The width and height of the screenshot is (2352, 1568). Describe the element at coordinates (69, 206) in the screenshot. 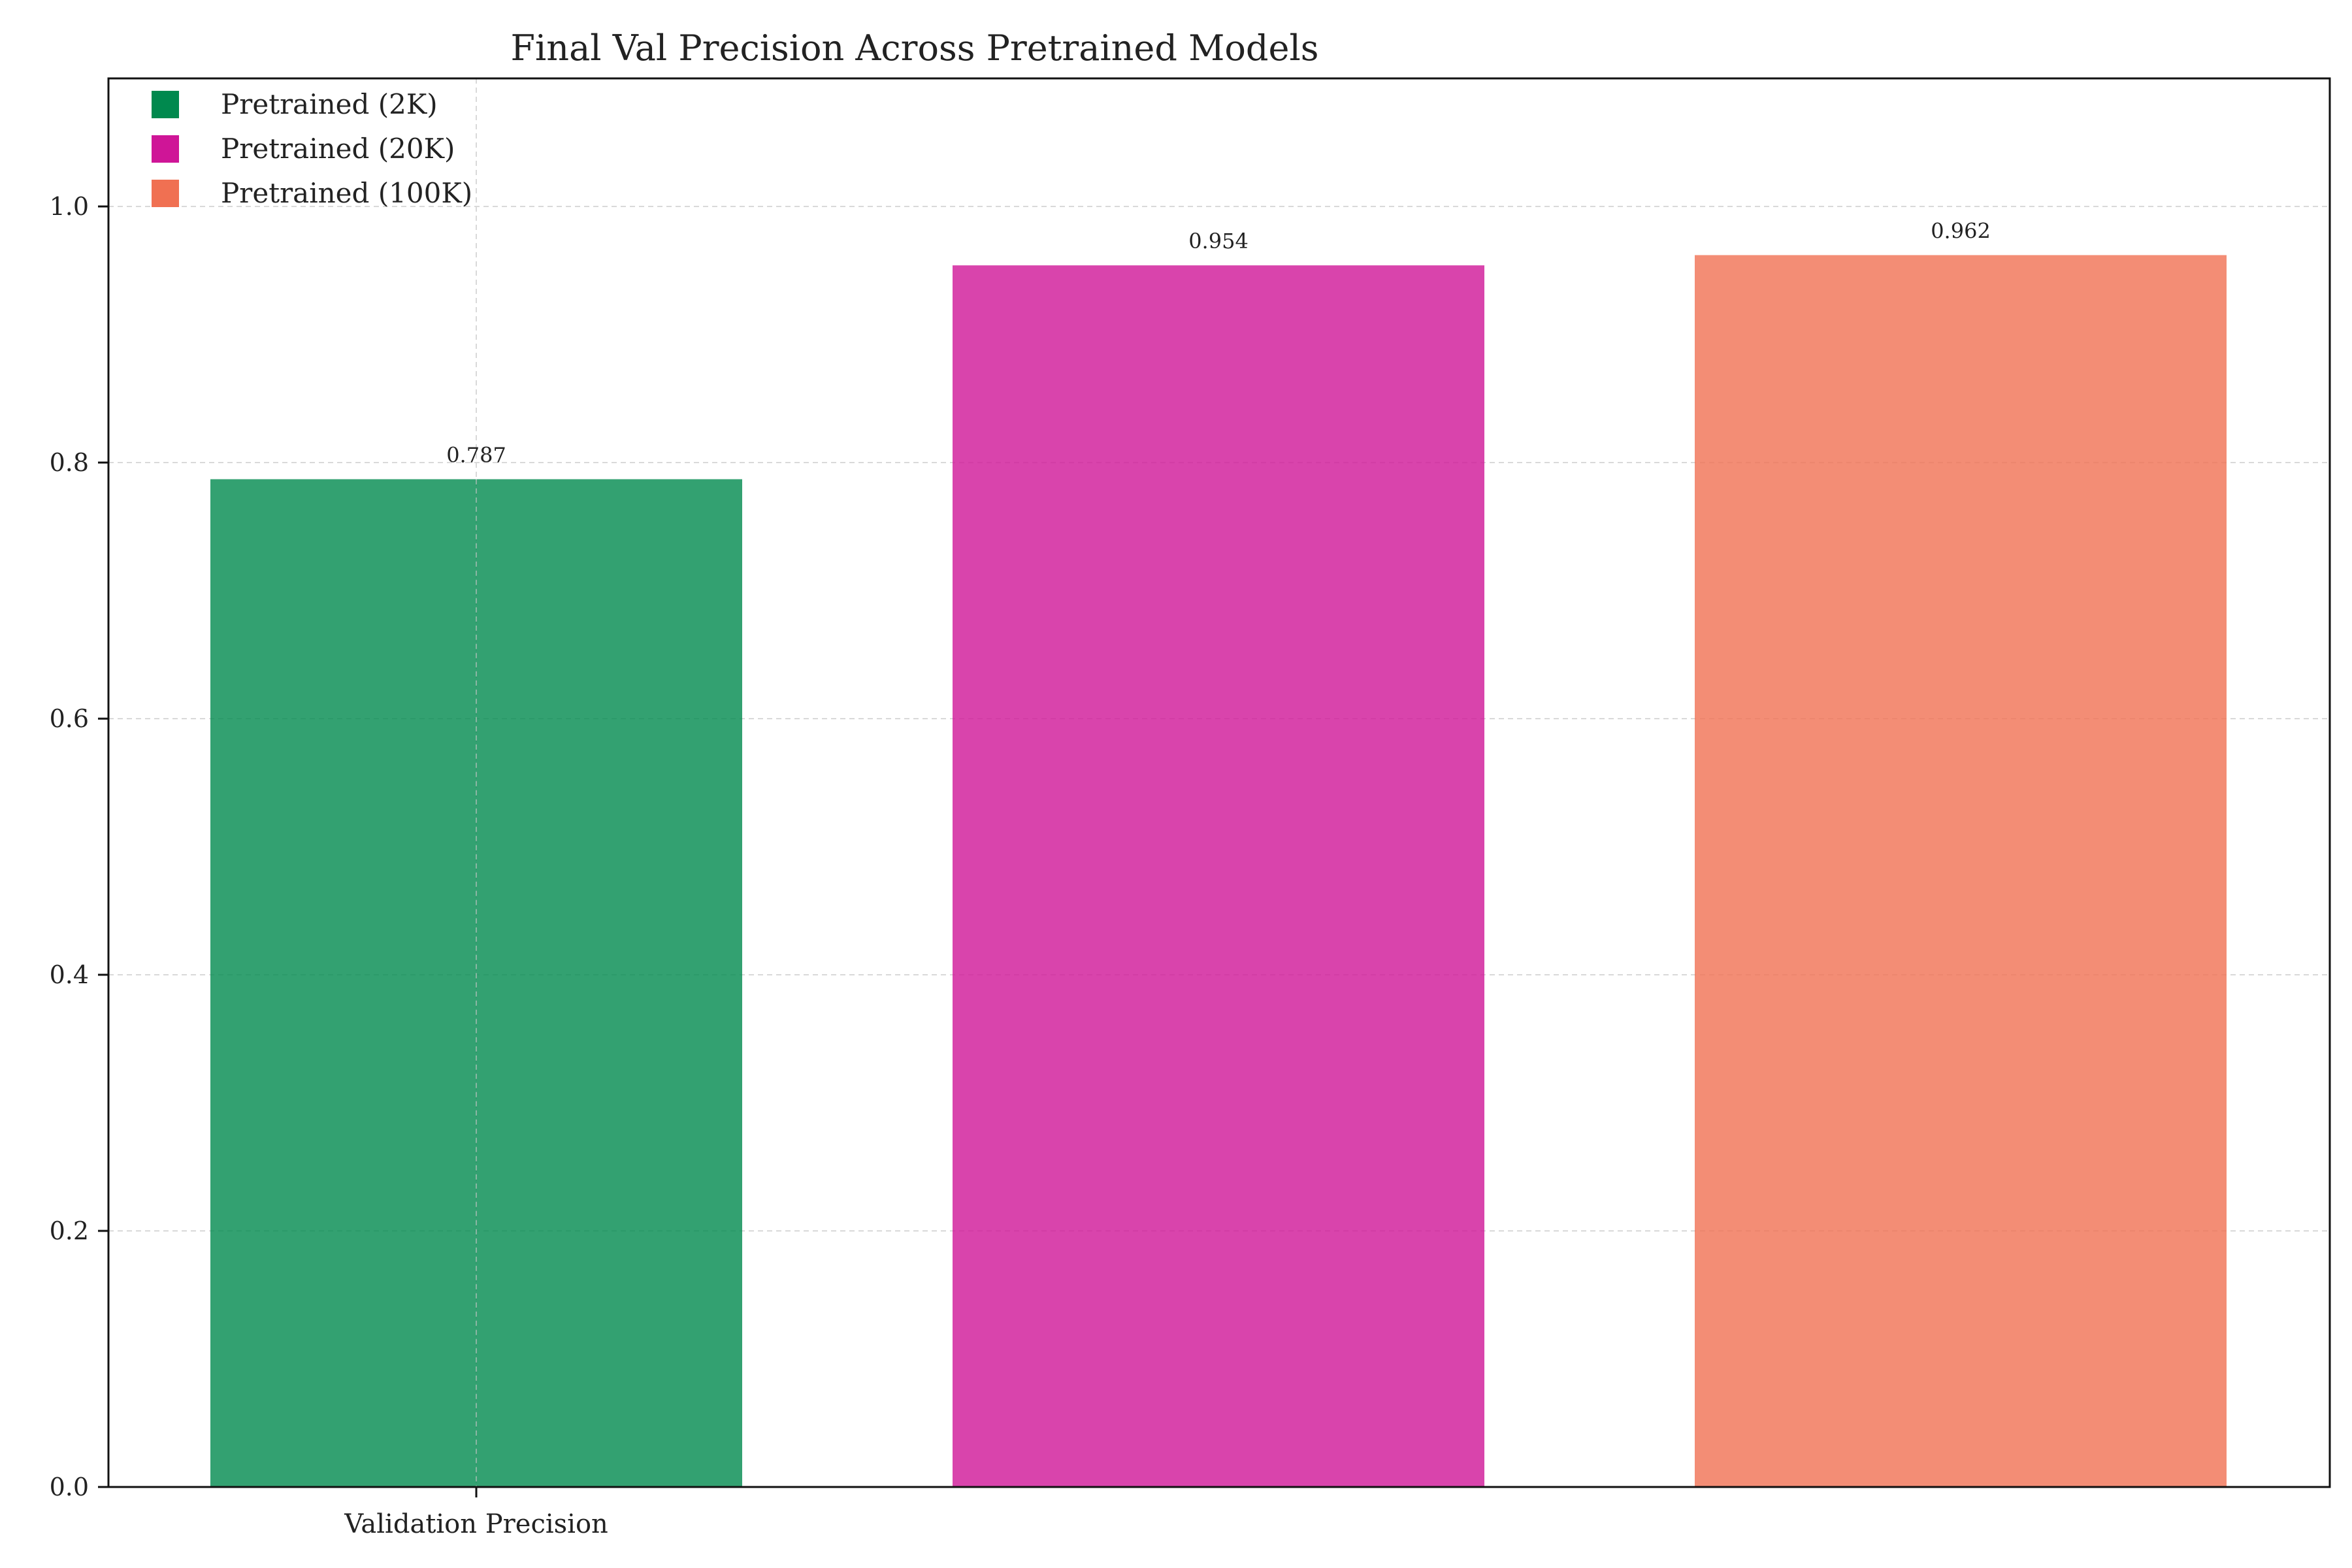

I see `y-tick-label: 1.0` at that location.